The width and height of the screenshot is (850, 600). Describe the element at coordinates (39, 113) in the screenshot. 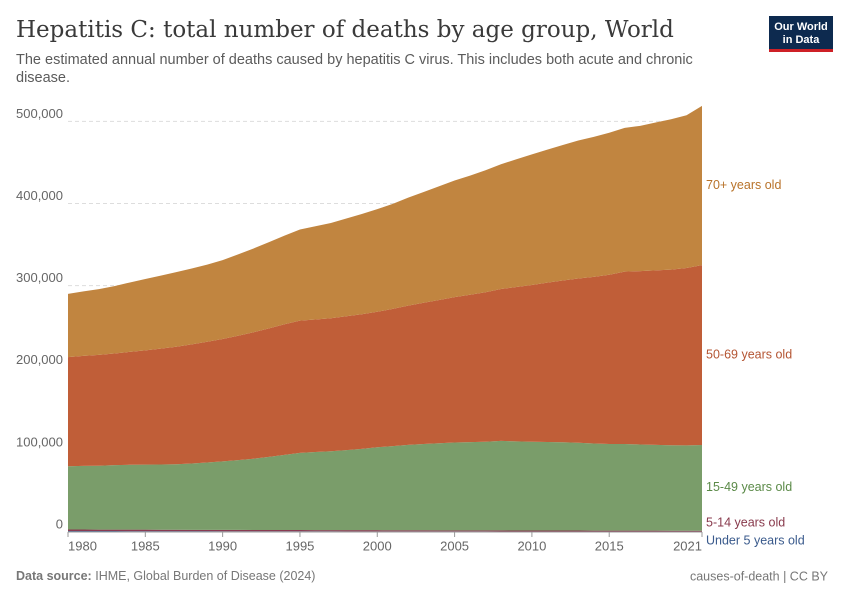

I see `y-tick-label: 500,000` at that location.